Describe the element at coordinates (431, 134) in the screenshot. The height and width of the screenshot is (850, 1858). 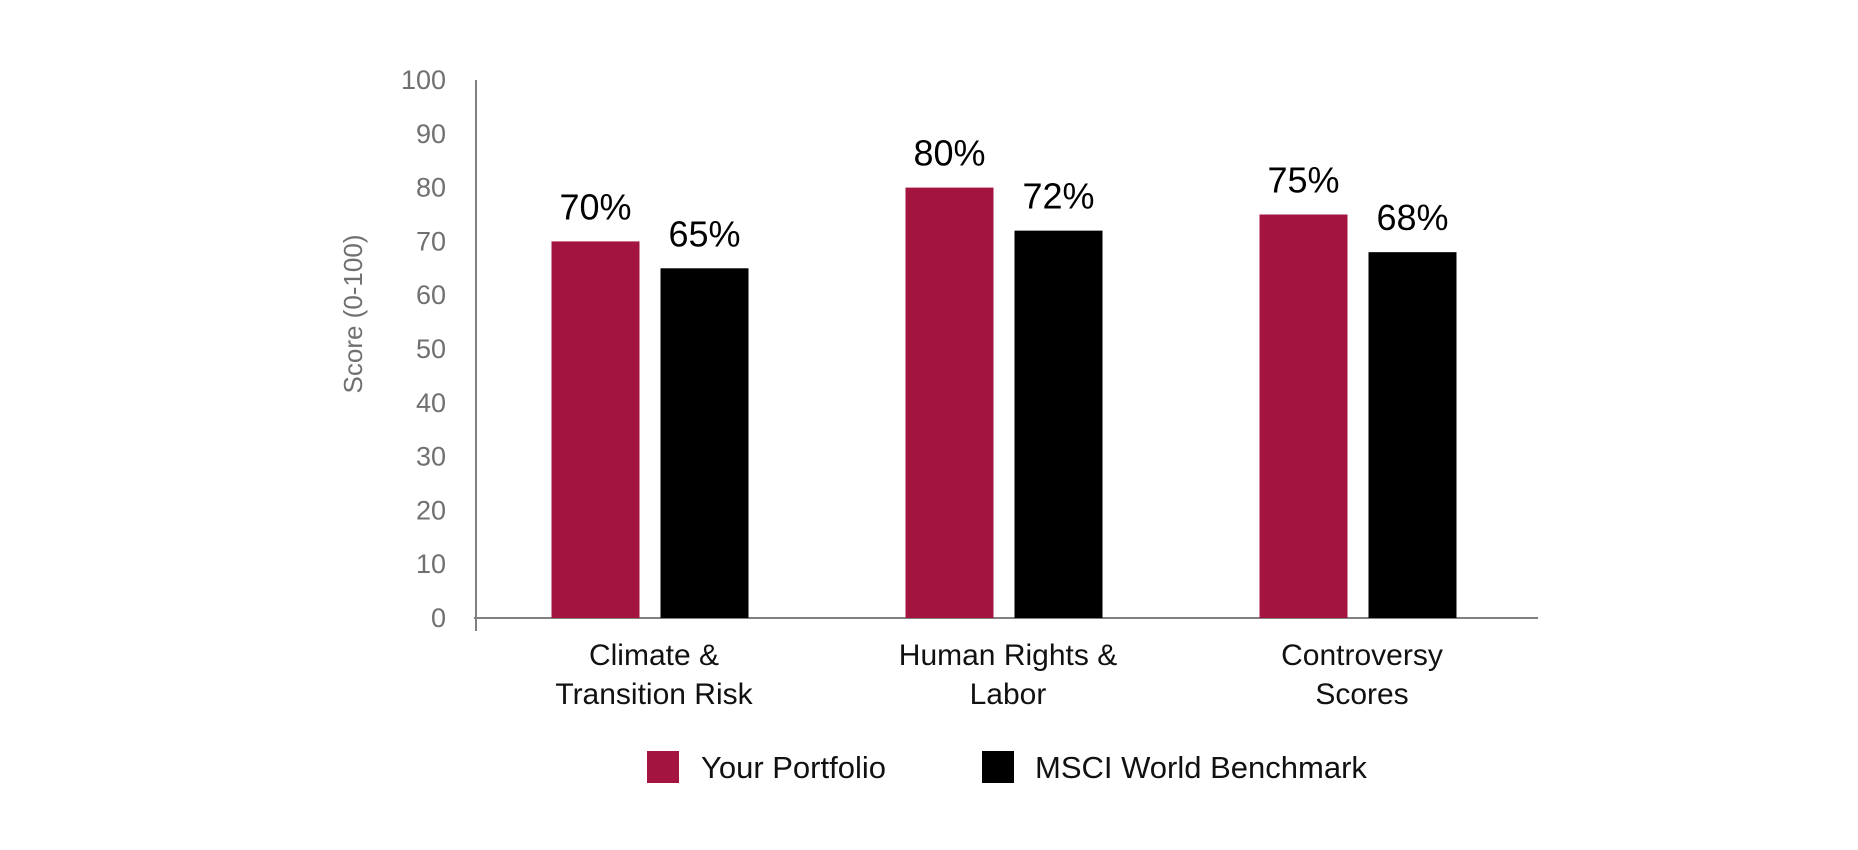
I see `y-tick-label: 90` at that location.